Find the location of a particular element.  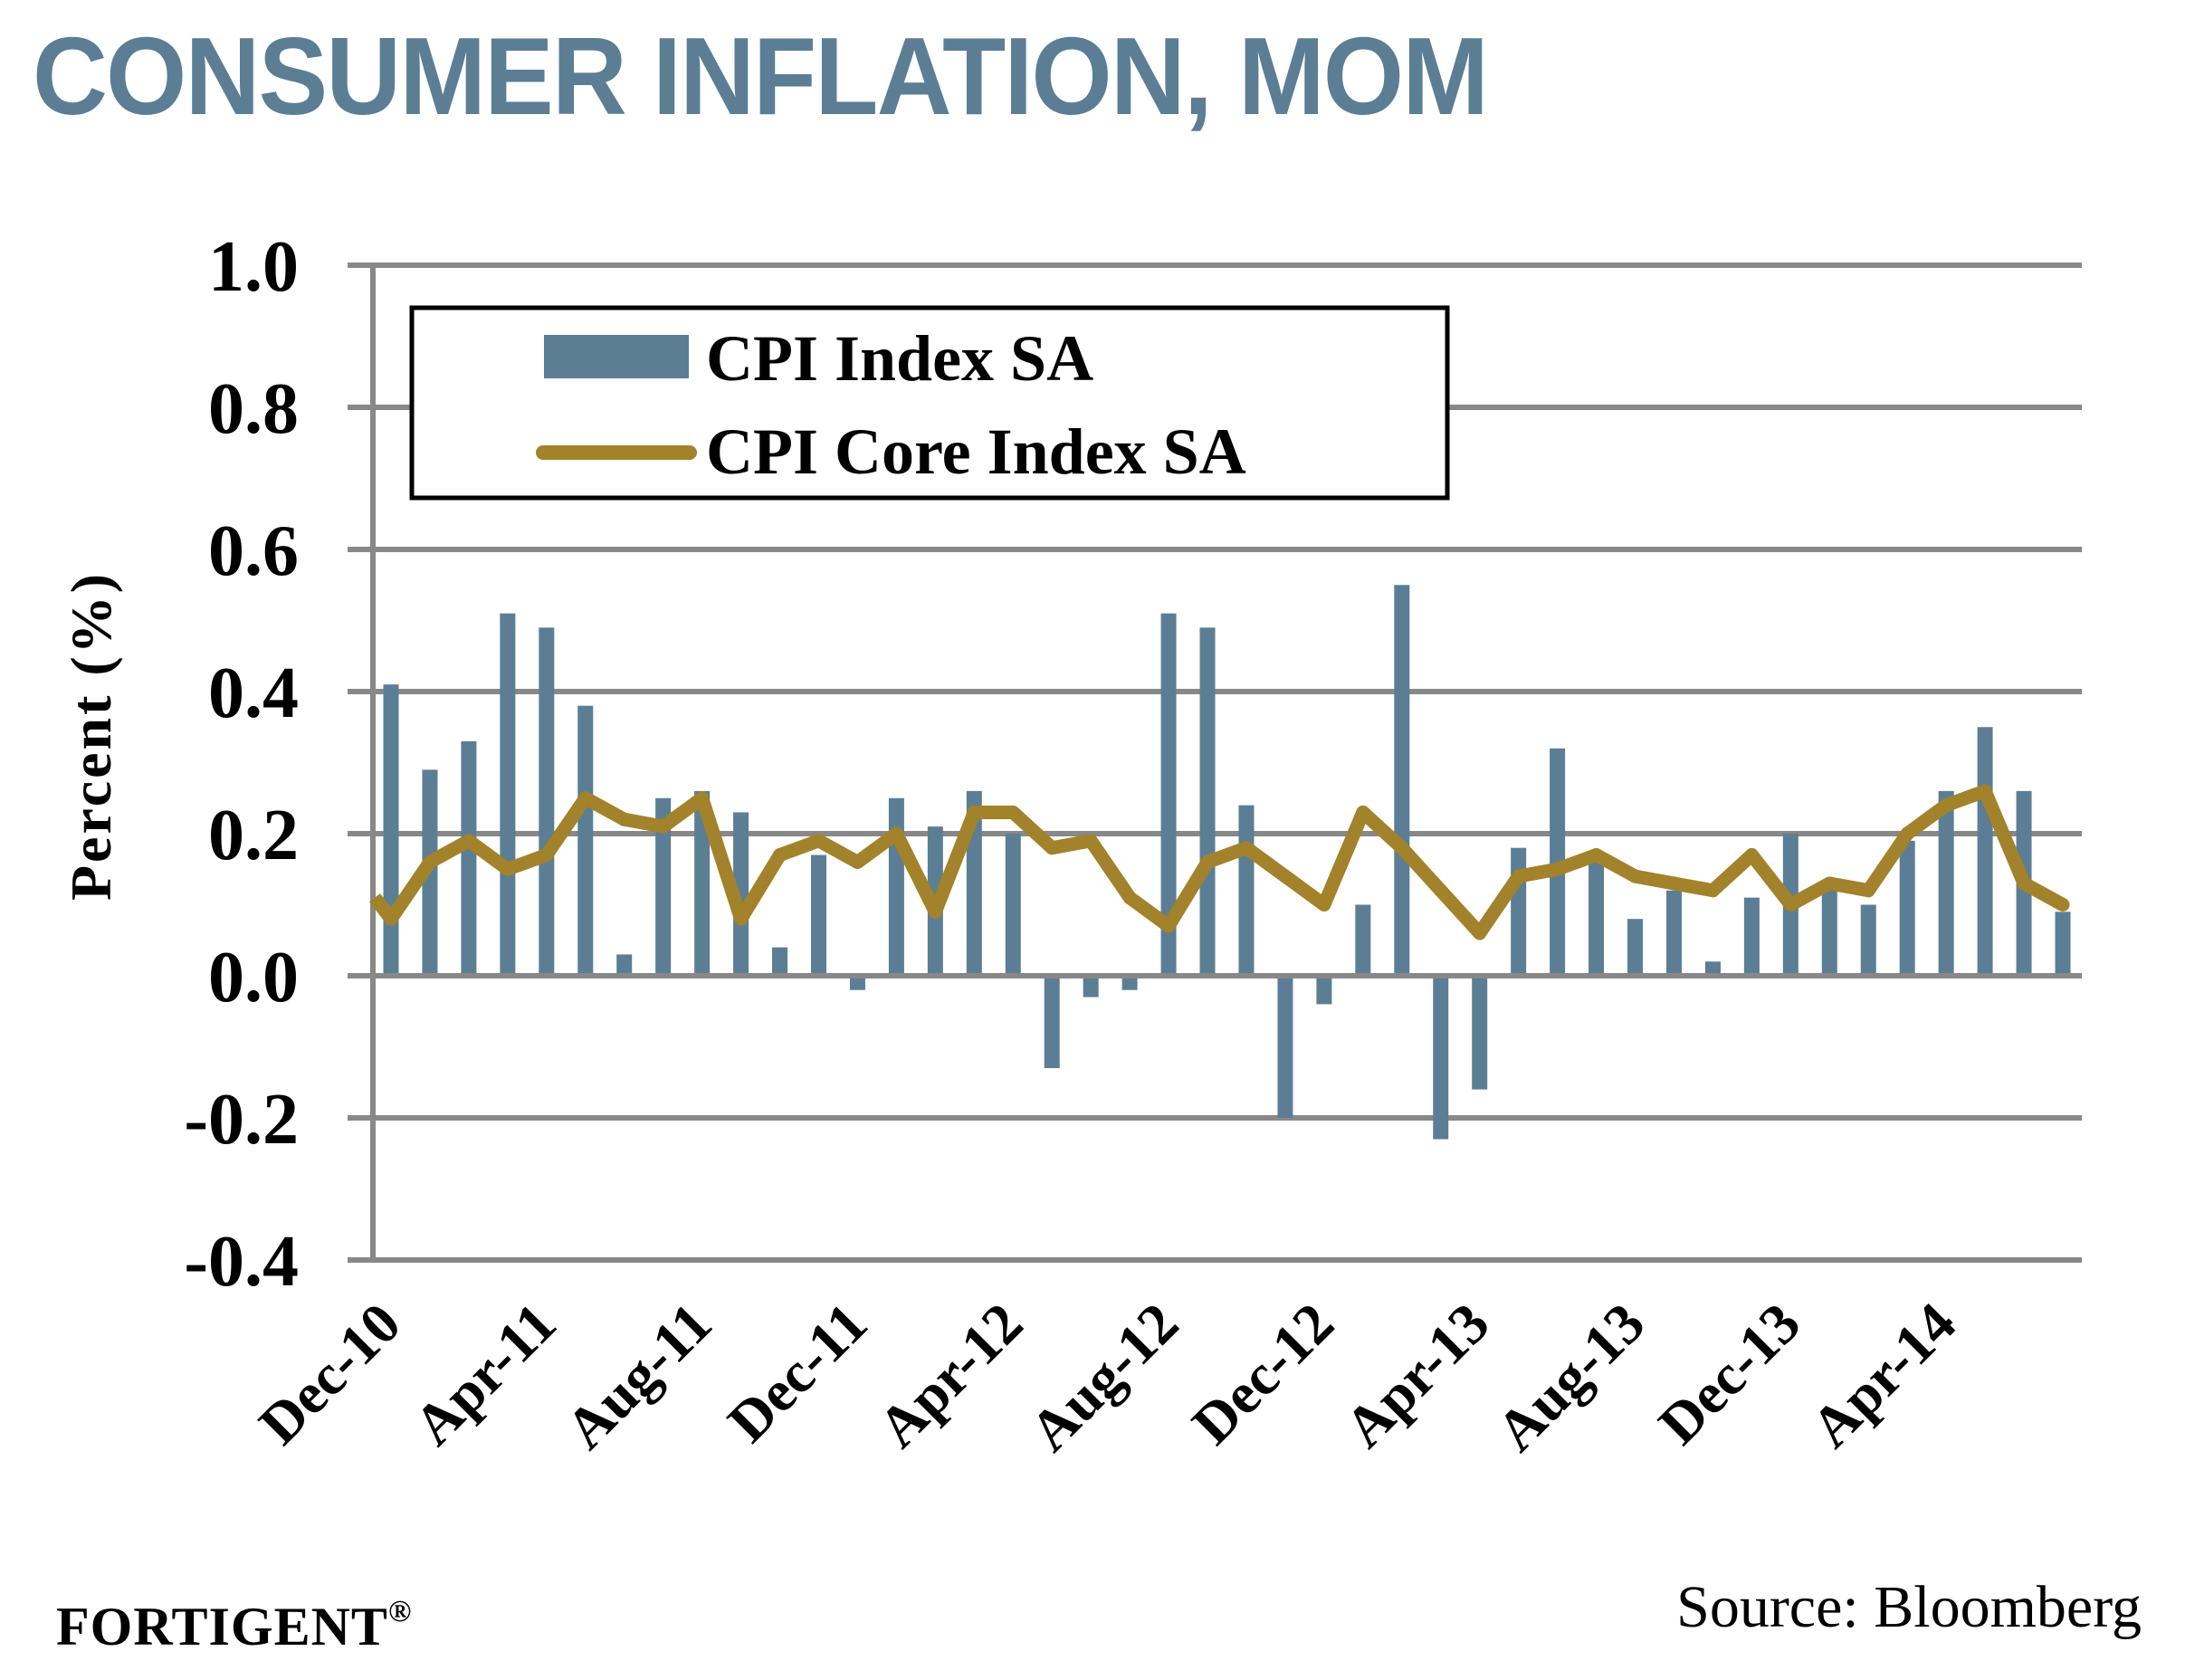

y-tick-label: 0.0 is located at coordinates (254, 977).